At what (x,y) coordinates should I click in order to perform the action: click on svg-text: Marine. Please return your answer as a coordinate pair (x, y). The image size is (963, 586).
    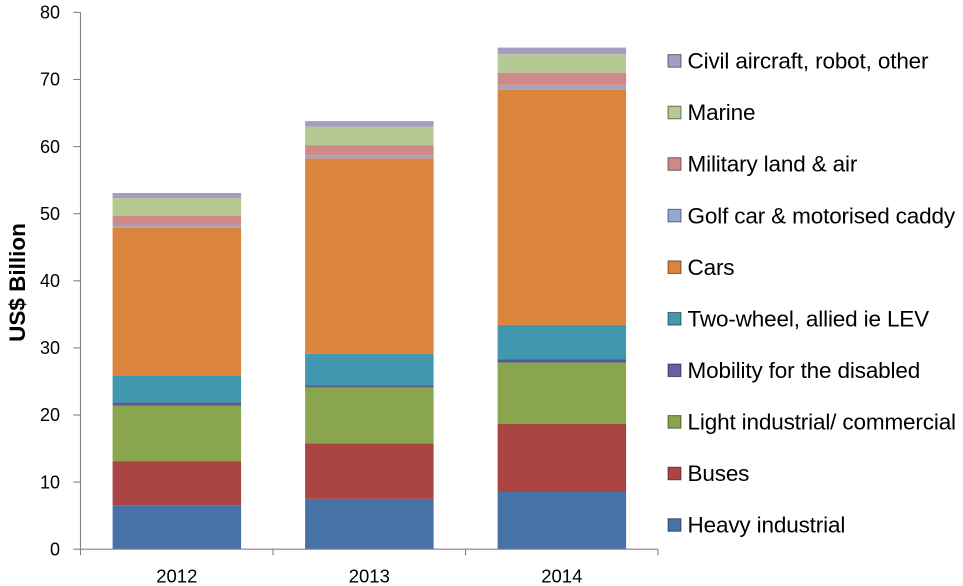
    Looking at the image, I should click on (722, 112).